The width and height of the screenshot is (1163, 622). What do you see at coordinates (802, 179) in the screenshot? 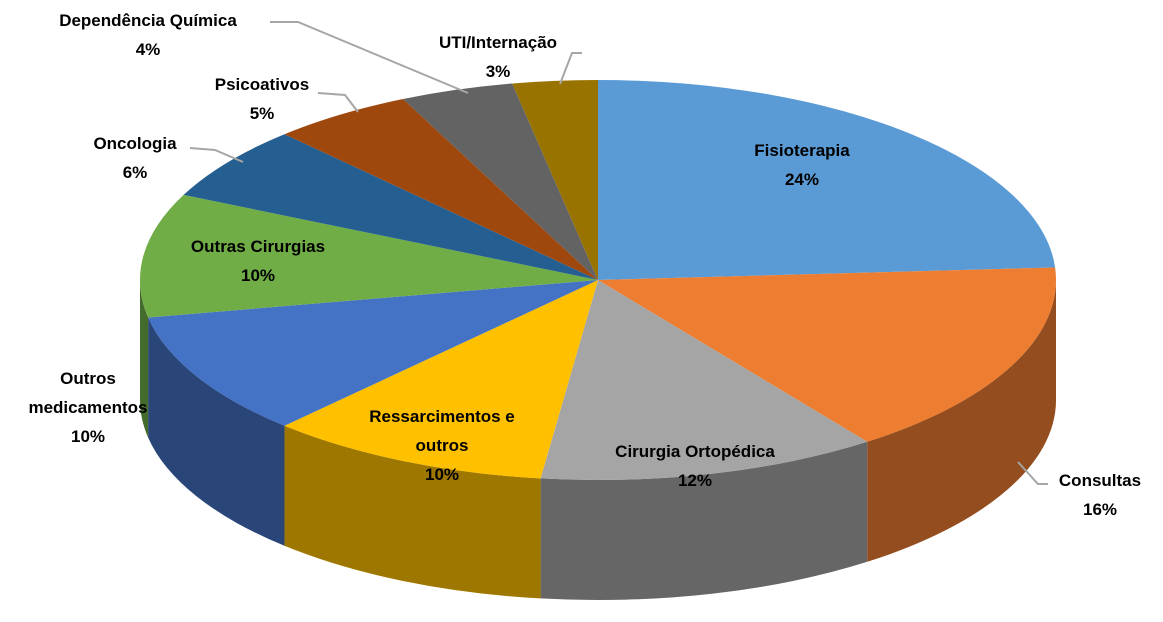
I see `value-label: 24%` at bounding box center [802, 179].